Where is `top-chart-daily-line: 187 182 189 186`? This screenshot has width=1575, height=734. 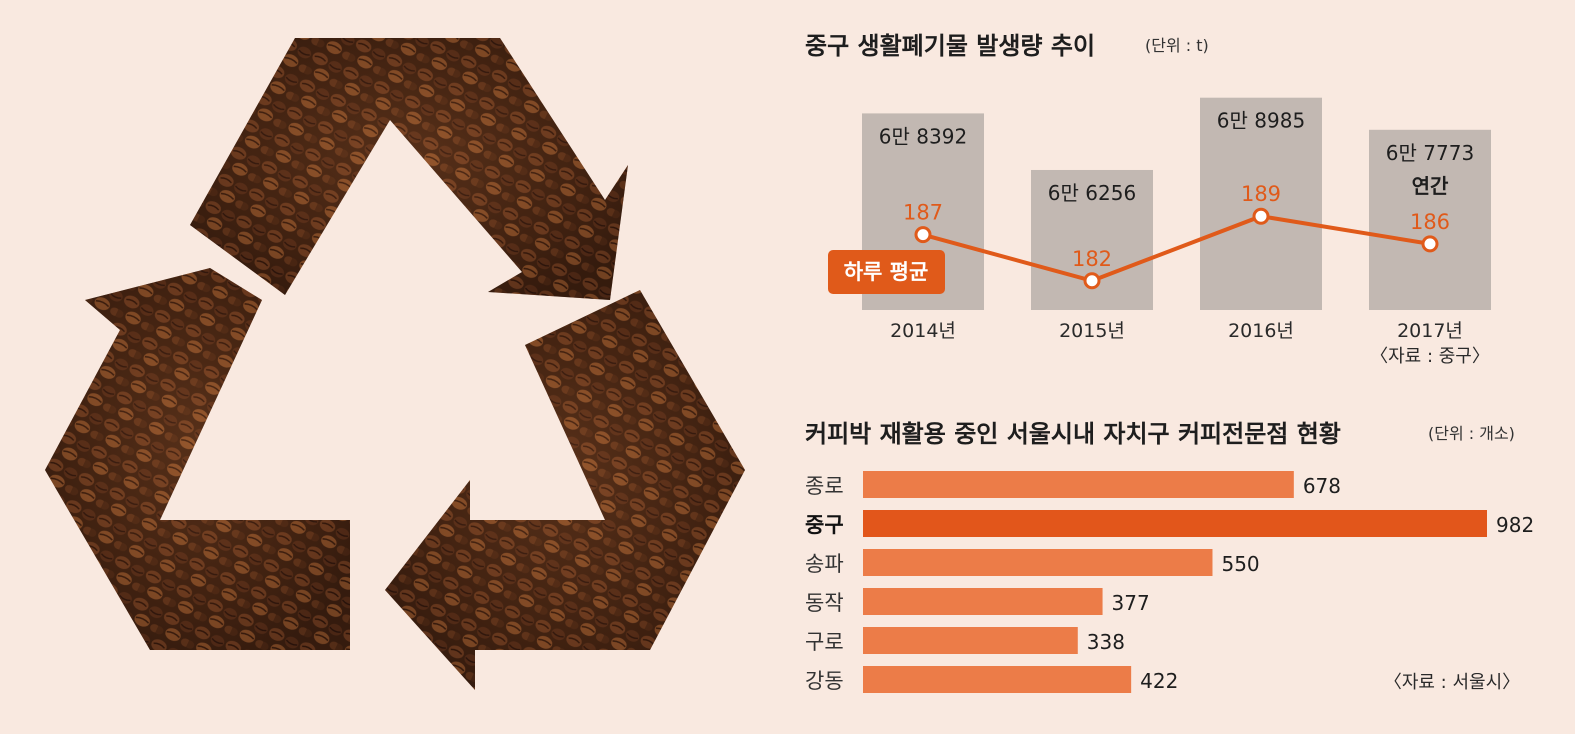
top-chart-daily-line: 187 182 189 186 is located at coordinates (1176, 236).